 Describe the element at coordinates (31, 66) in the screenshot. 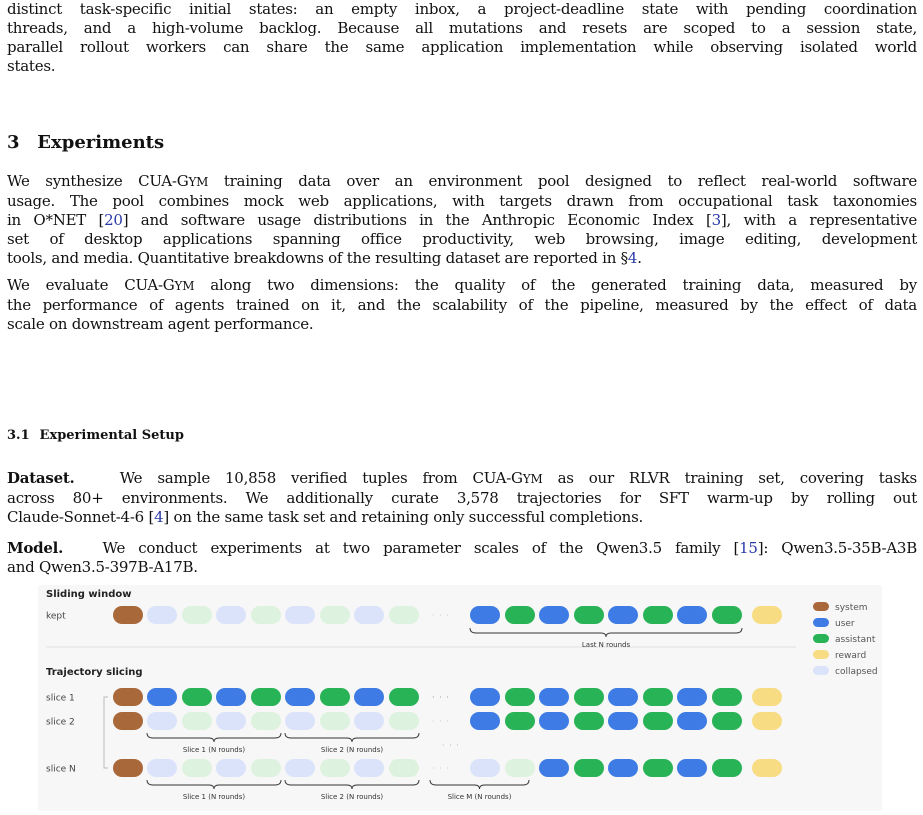

I see `intro-line: states.` at that location.